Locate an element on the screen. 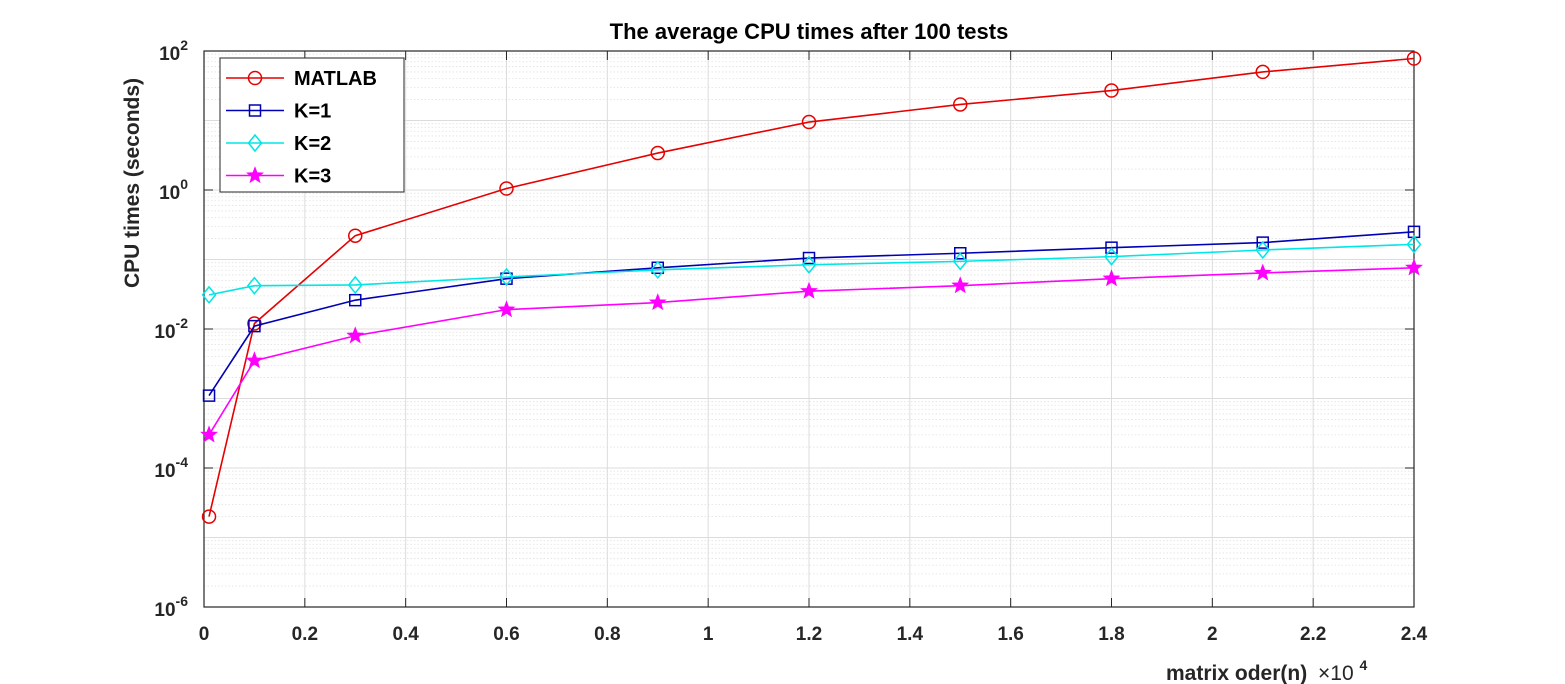 The height and width of the screenshot is (684, 1565). x-tick-label: 1.4 is located at coordinates (910, 634).